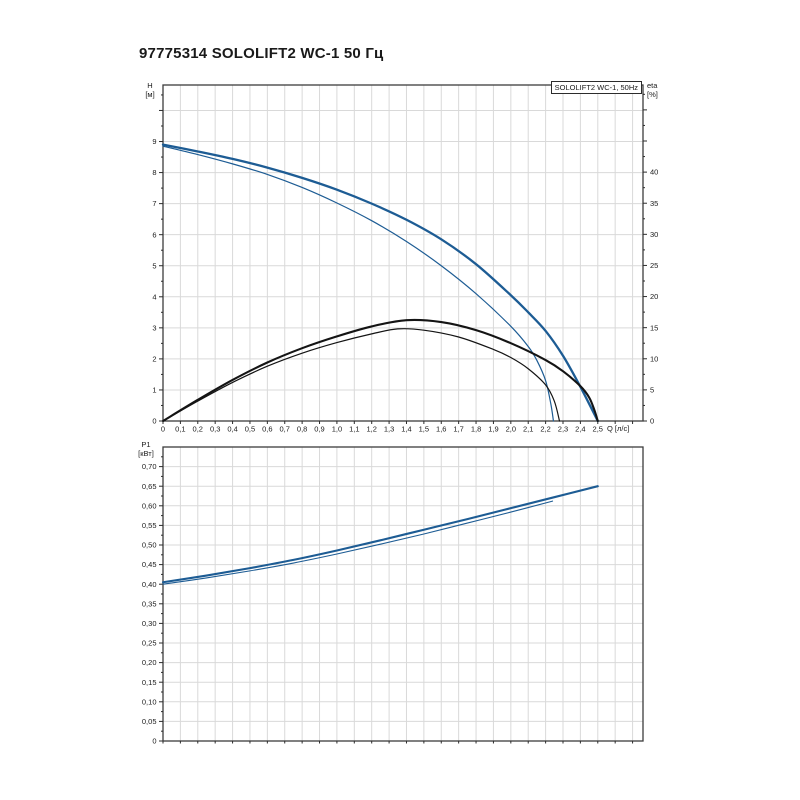 The width and height of the screenshot is (800, 800). What do you see at coordinates (149, 525) in the screenshot?
I see `svg-text: 0,55` at bounding box center [149, 525].